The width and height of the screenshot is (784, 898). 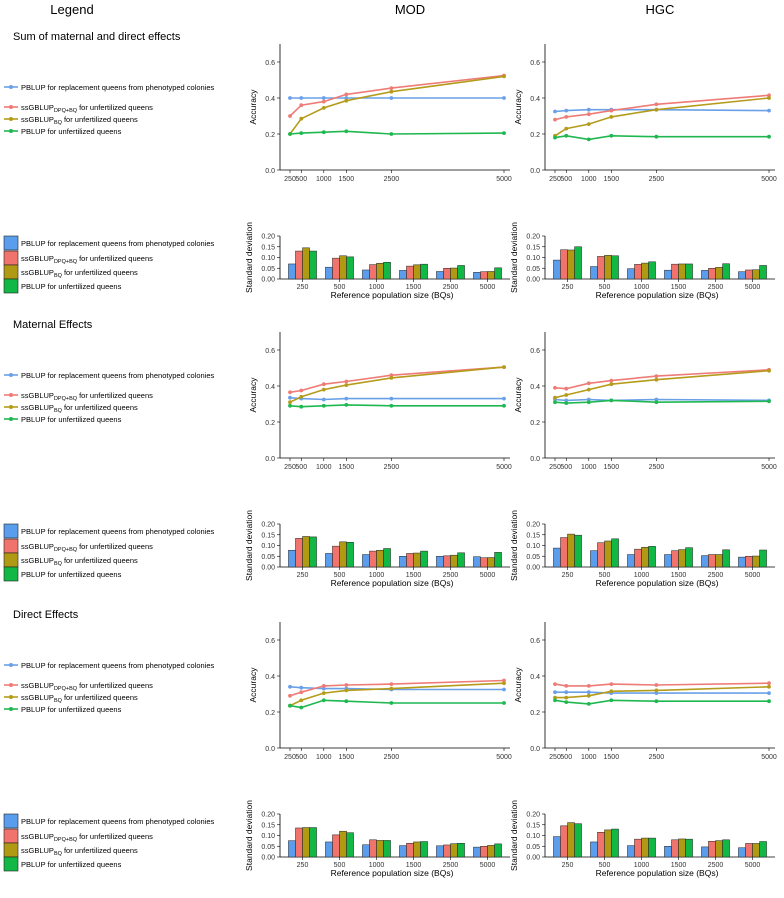 I want to click on accuracy-x-tick-label: 2500, so click(x=392, y=757).